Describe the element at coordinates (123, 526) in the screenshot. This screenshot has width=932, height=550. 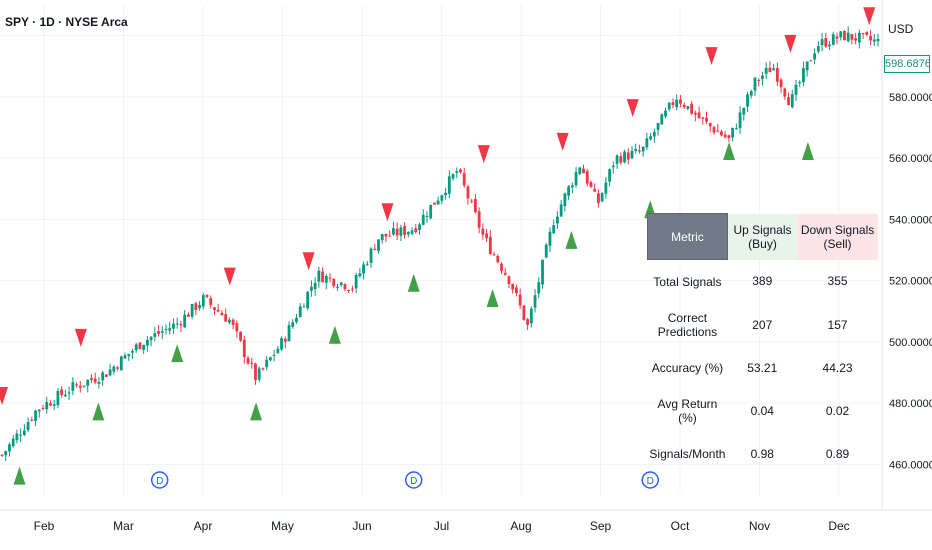
I see `x-tick-label: Mar` at that location.